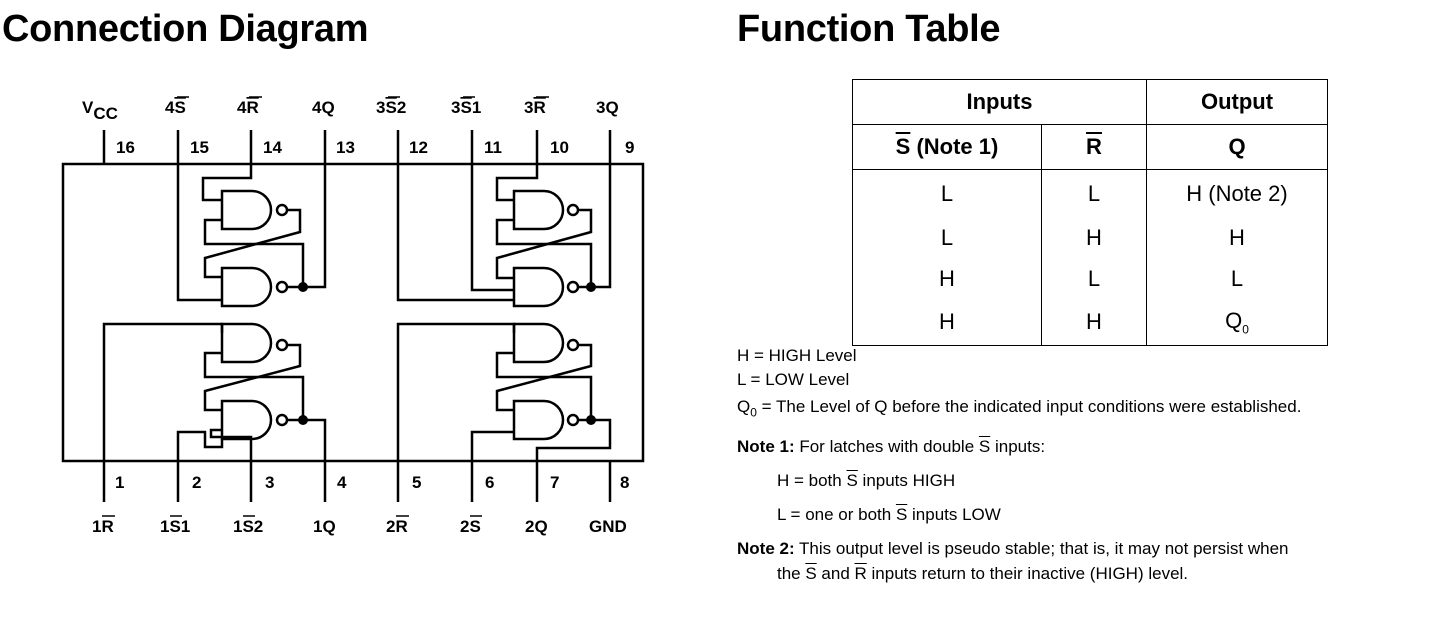  I want to click on pin-num-12: 12, so click(418, 147).